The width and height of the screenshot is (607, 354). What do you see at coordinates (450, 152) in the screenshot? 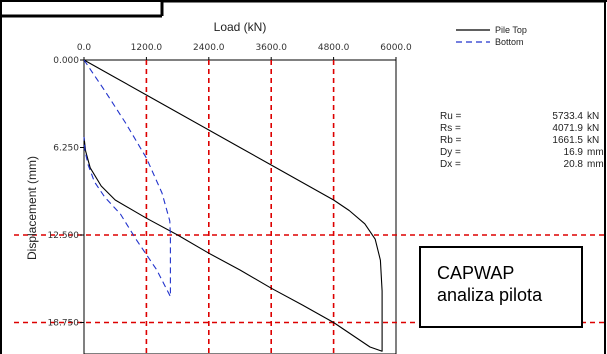
I see `result-label-dy: Dy =` at bounding box center [450, 152].